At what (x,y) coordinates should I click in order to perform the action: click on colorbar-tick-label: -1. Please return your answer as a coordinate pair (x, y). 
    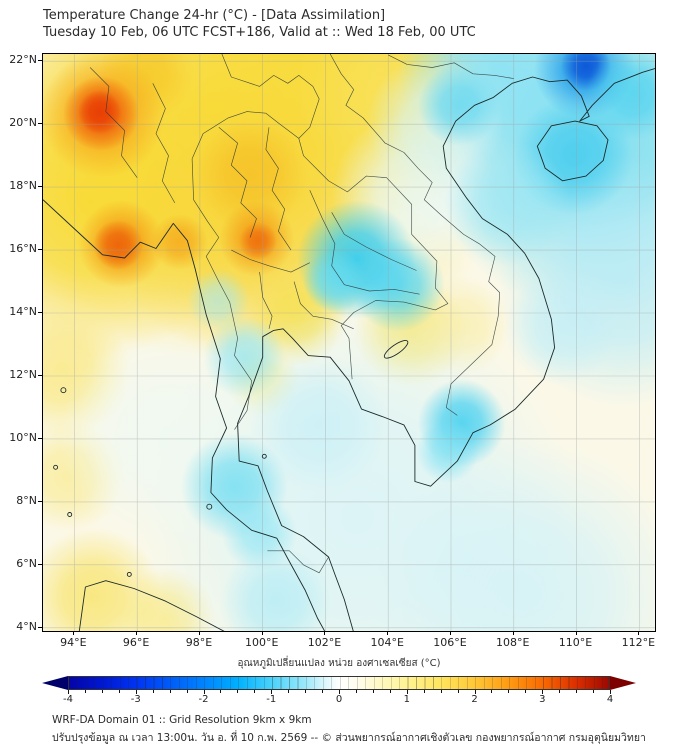
    Looking at the image, I should click on (271, 699).